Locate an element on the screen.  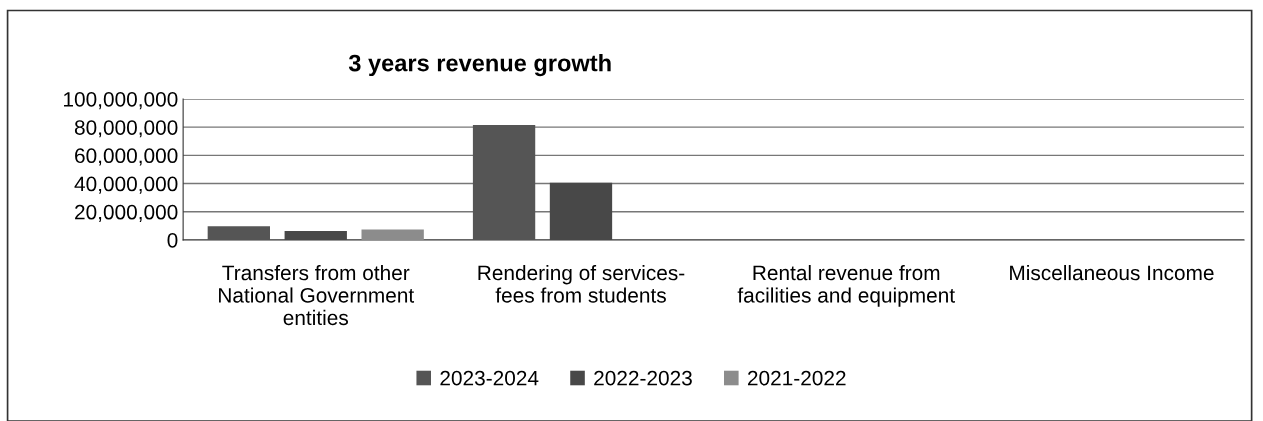
y-tick-label: 100,000,000 is located at coordinates (121, 100).